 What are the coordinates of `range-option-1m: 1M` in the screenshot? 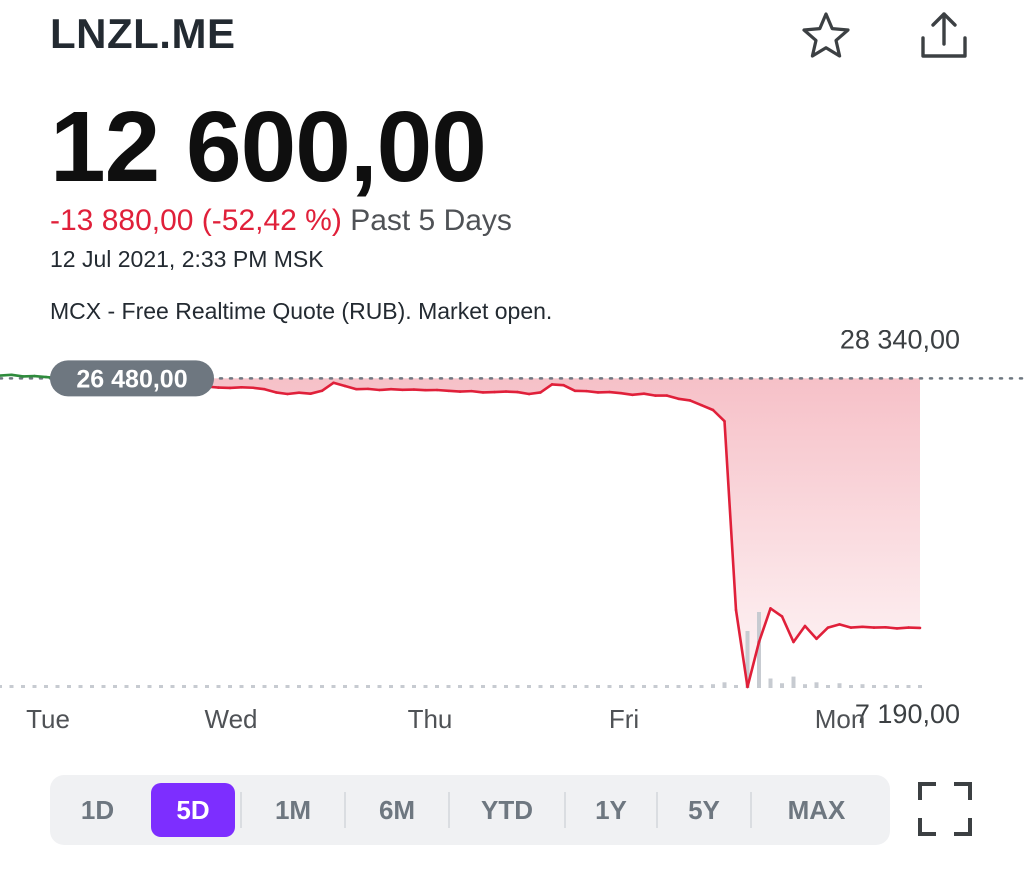 It's located at (293, 809).